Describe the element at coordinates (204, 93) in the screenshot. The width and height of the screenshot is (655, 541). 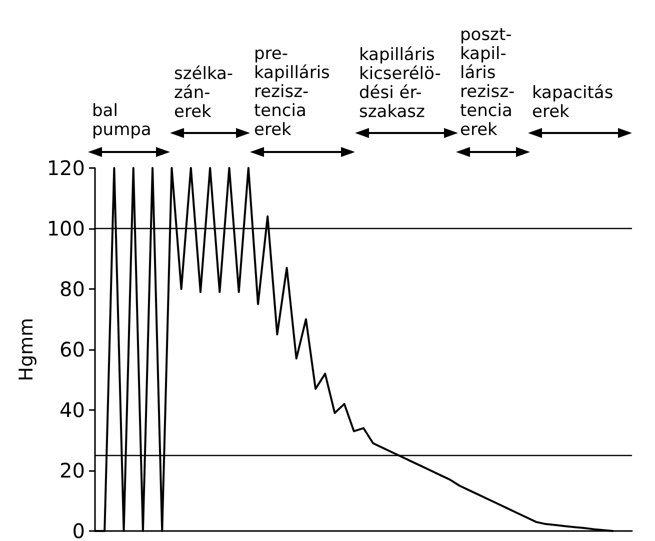
I see `text: szélka- zán- erek` at that location.